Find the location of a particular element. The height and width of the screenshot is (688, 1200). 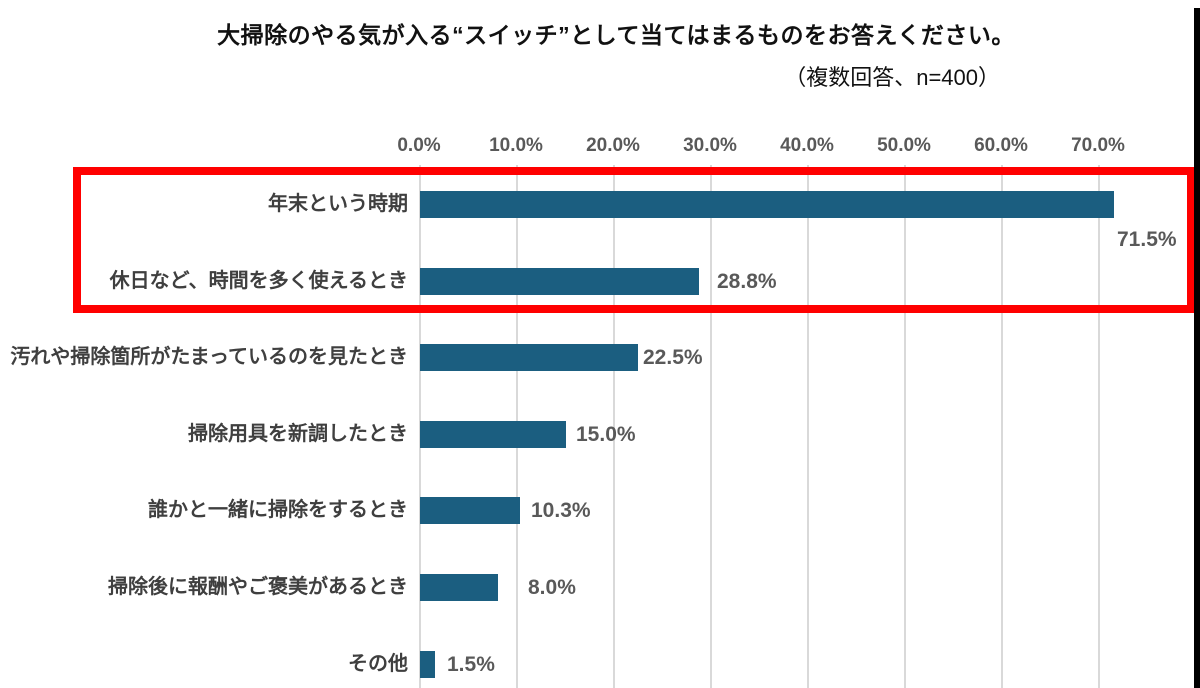

value-label: 1.5% is located at coordinates (471, 664).